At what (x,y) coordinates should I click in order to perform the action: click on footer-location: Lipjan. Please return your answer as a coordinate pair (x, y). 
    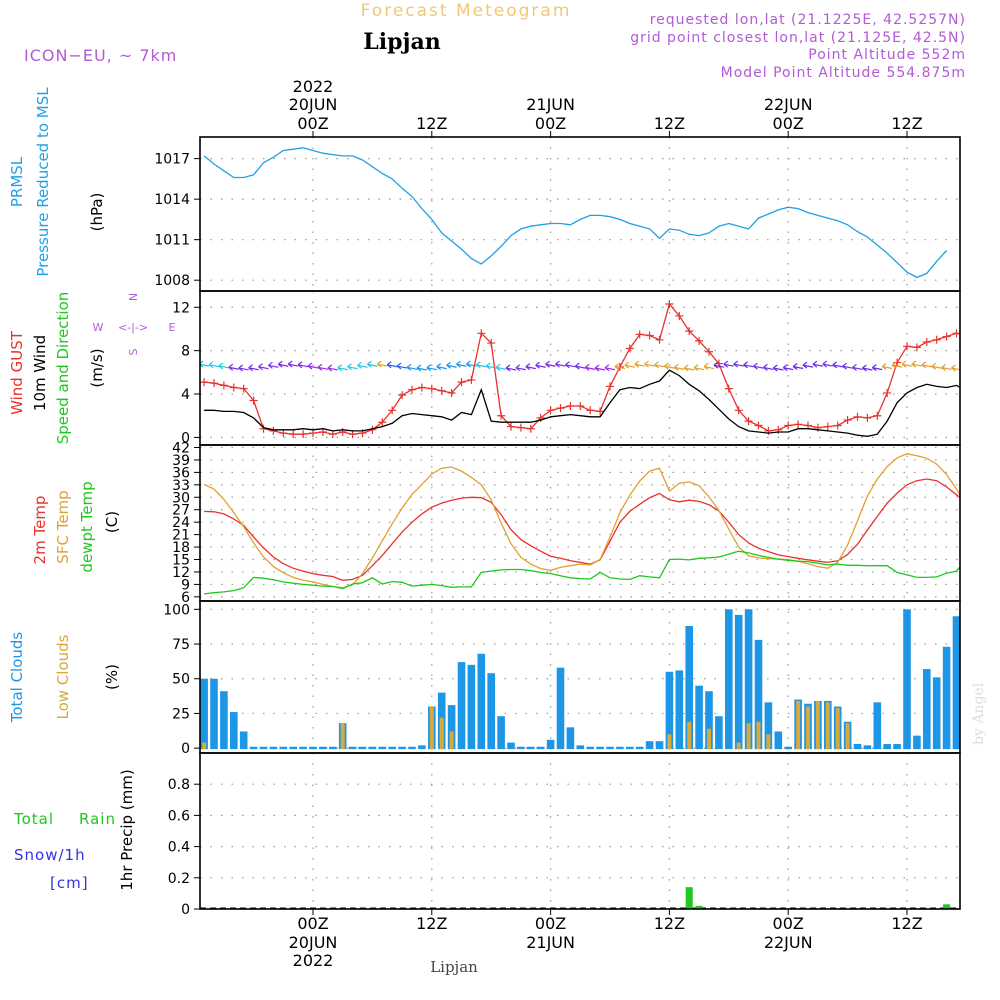
    Looking at the image, I should click on (454, 967).